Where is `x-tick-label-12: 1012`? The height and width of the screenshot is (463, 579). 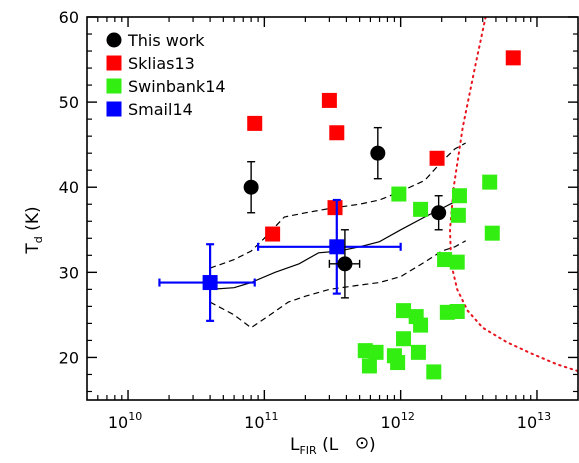 x-tick-label-12: 1012 is located at coordinates (397, 421).